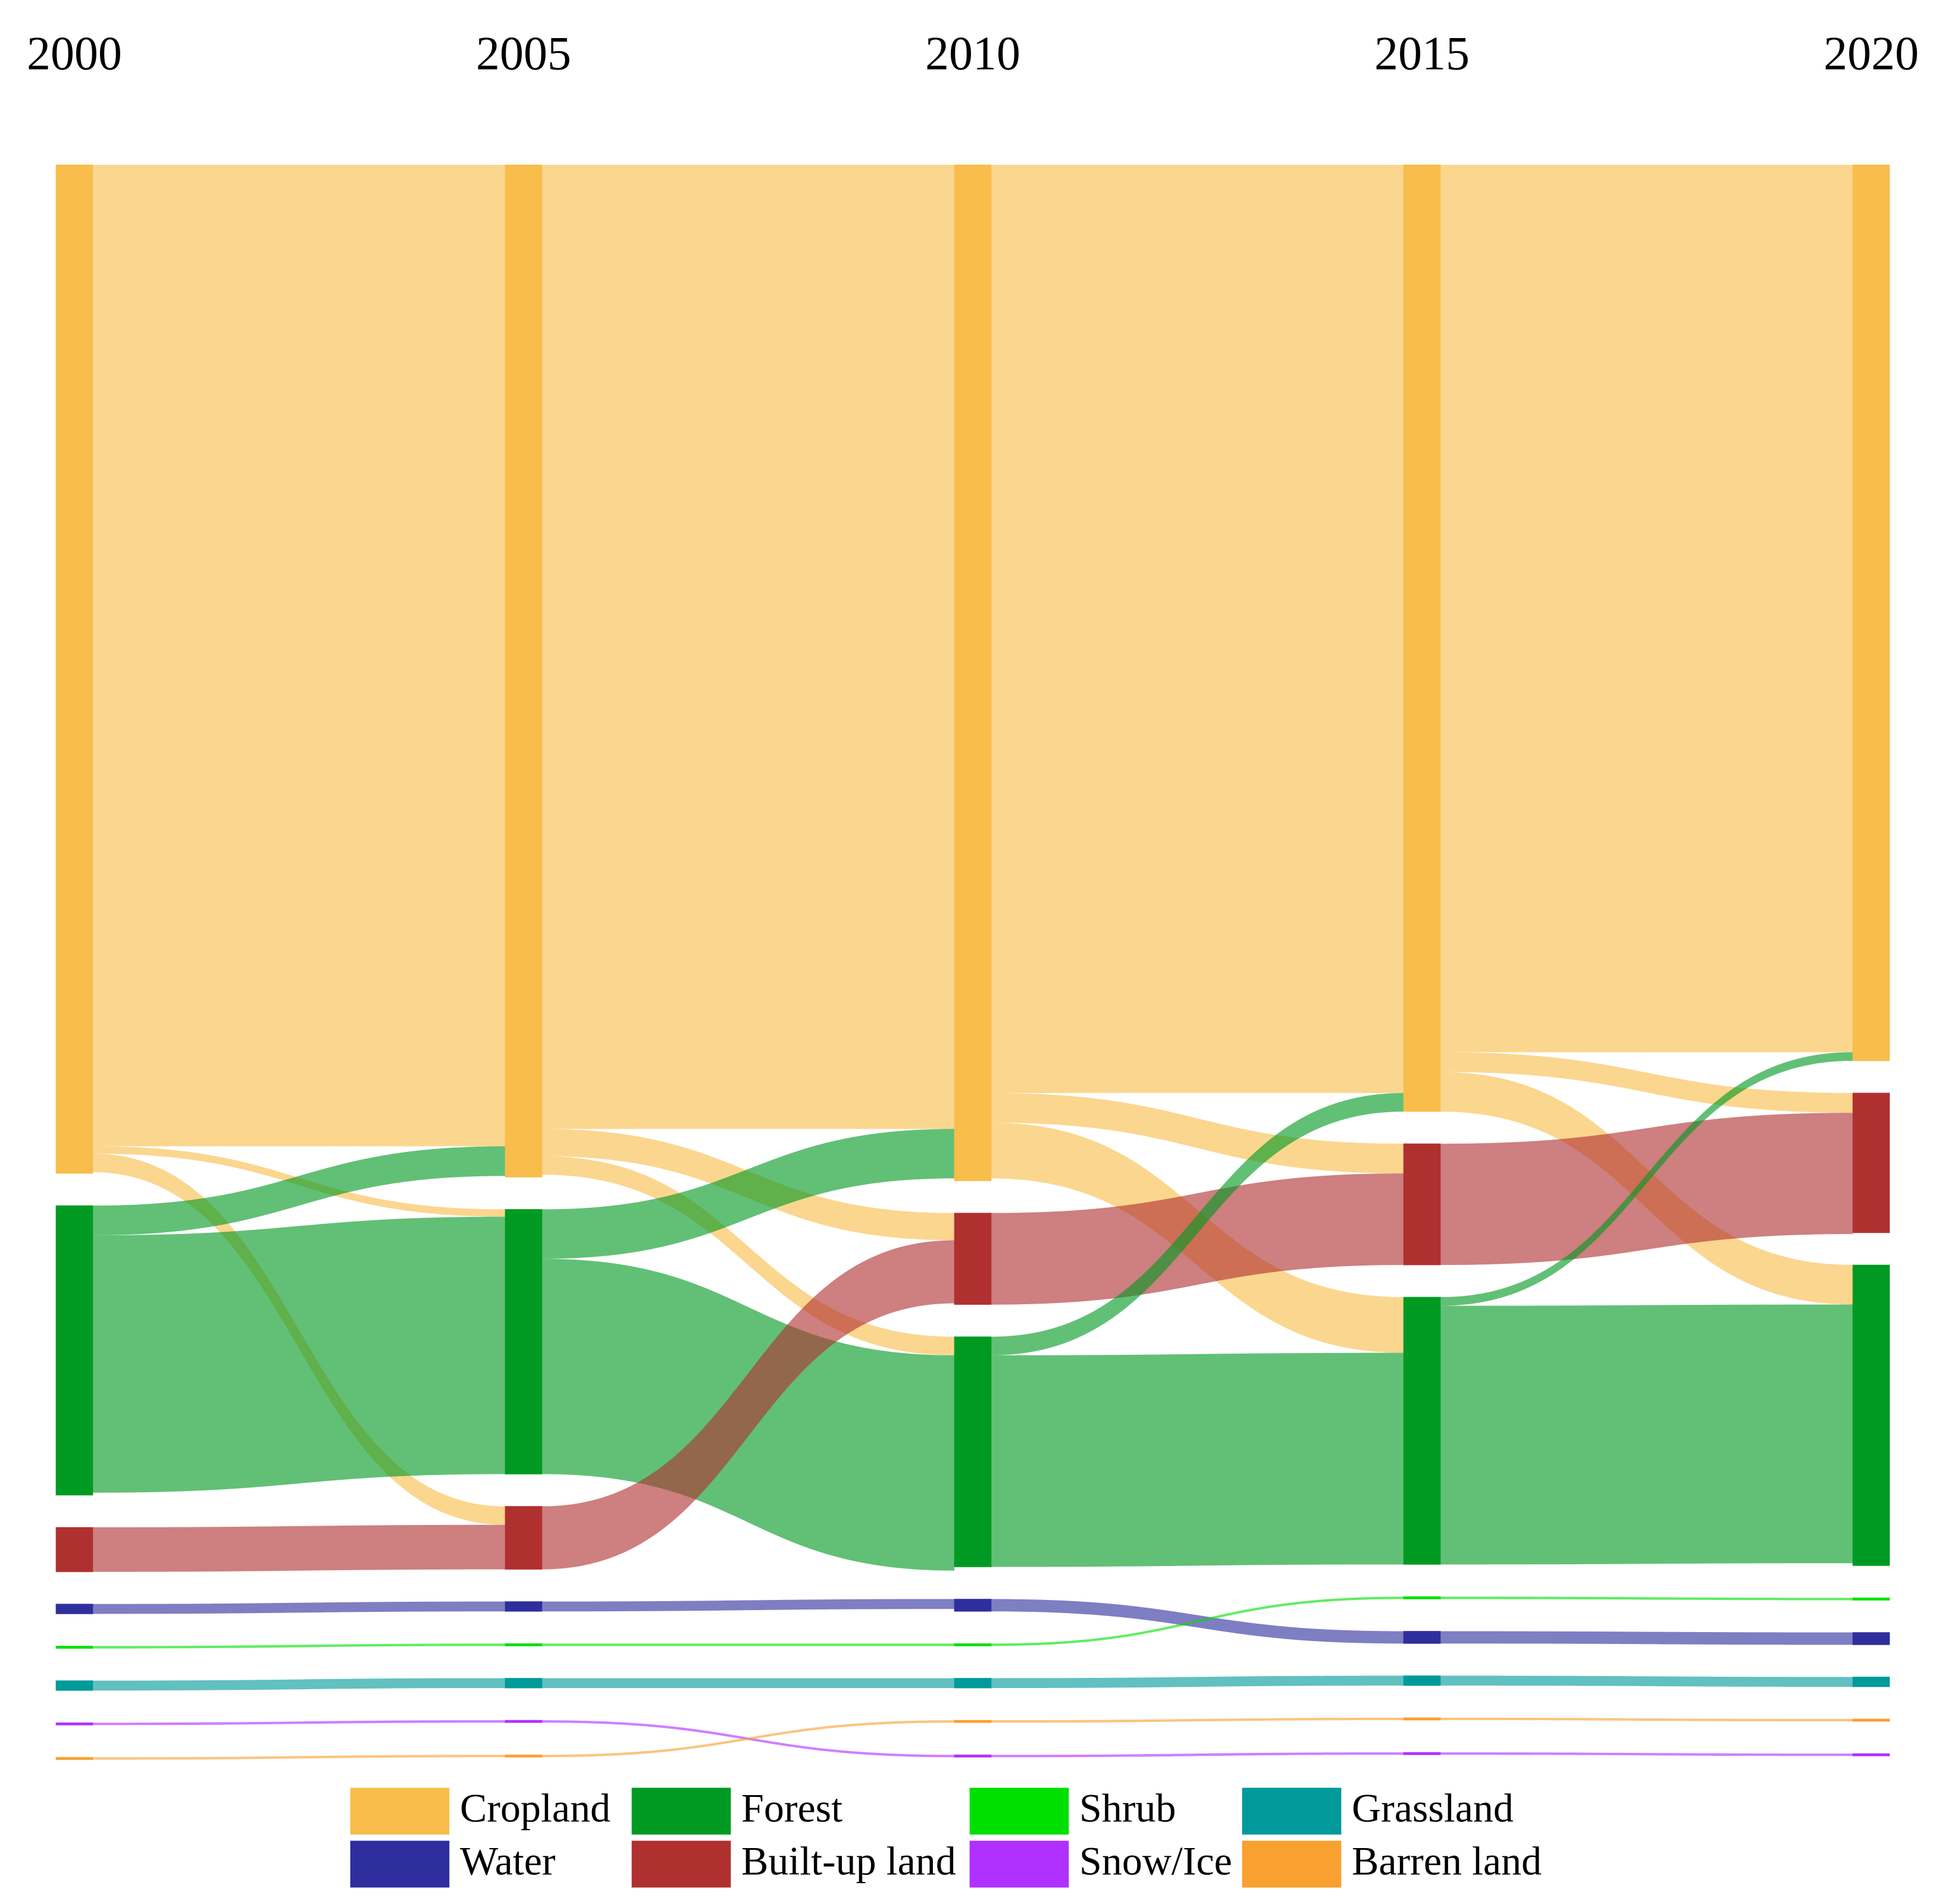 Image resolution: width=1942 pixels, height=1904 pixels. What do you see at coordinates (1155, 1861) in the screenshot?
I see `legend-label: Snow/Ice` at bounding box center [1155, 1861].